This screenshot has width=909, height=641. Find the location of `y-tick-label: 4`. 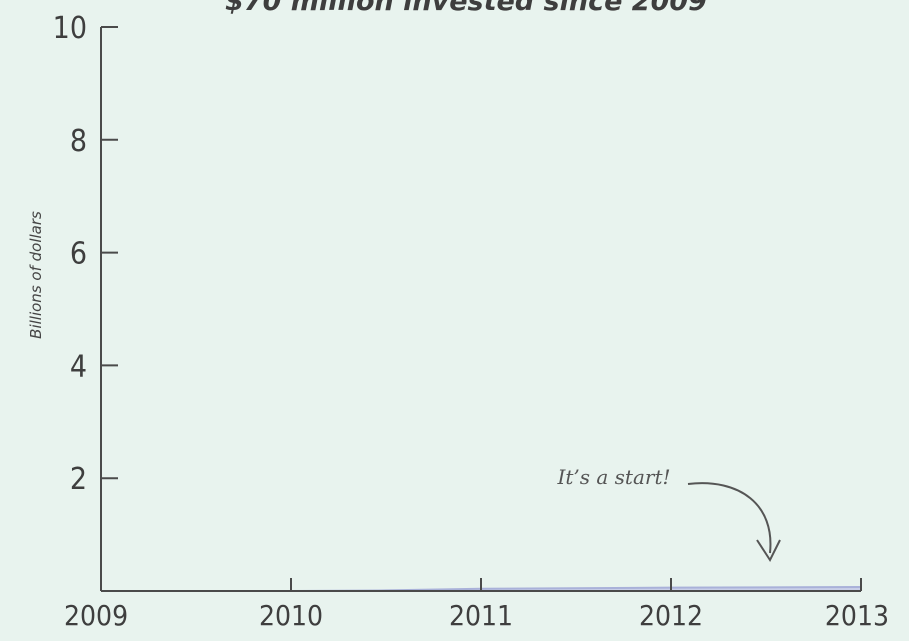

y-tick-label: 4 is located at coordinates (78, 366).